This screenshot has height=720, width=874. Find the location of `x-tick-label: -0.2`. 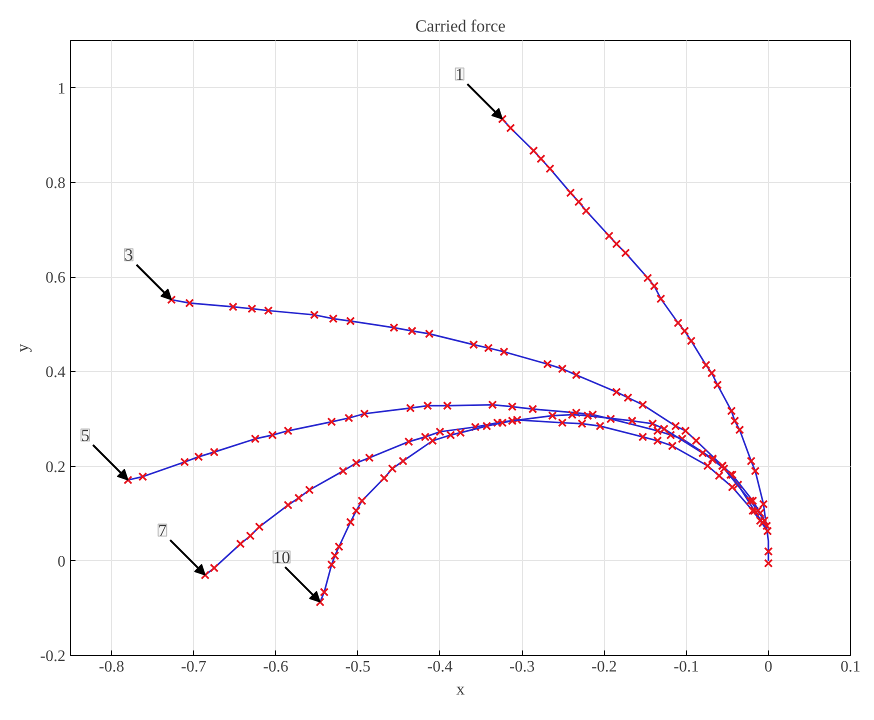

x-tick-label: -0.2 is located at coordinates (604, 667).